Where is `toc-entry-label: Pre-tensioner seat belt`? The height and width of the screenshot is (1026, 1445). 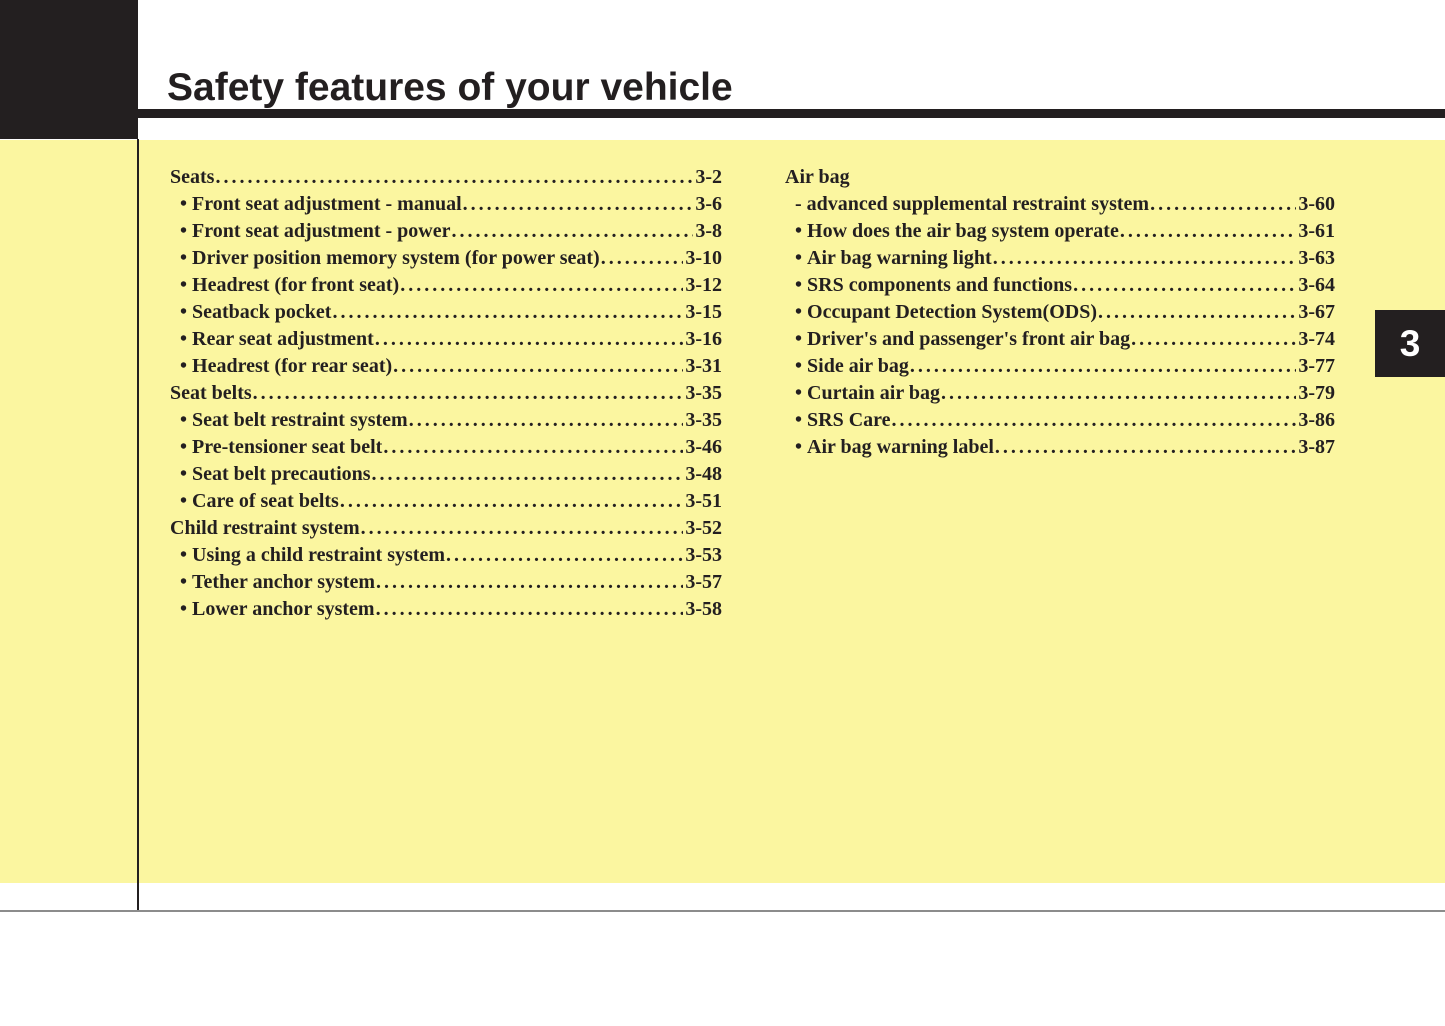
toc-entry-label: Pre-tensioner seat belt is located at coordinates (281, 447).